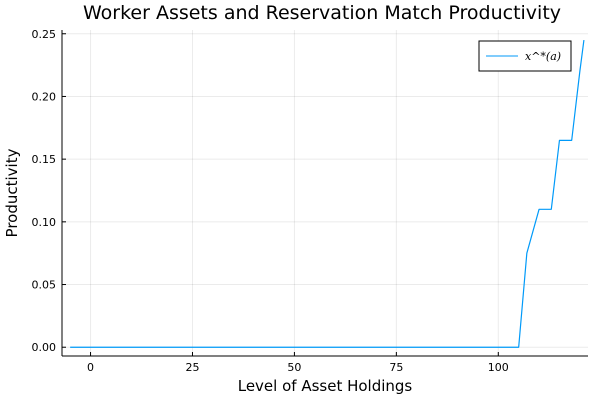 Image resolution: width=600 pixels, height=400 pixels. What do you see at coordinates (543, 56) in the screenshot?
I see `legend-label: x^*(a)` at bounding box center [543, 56].